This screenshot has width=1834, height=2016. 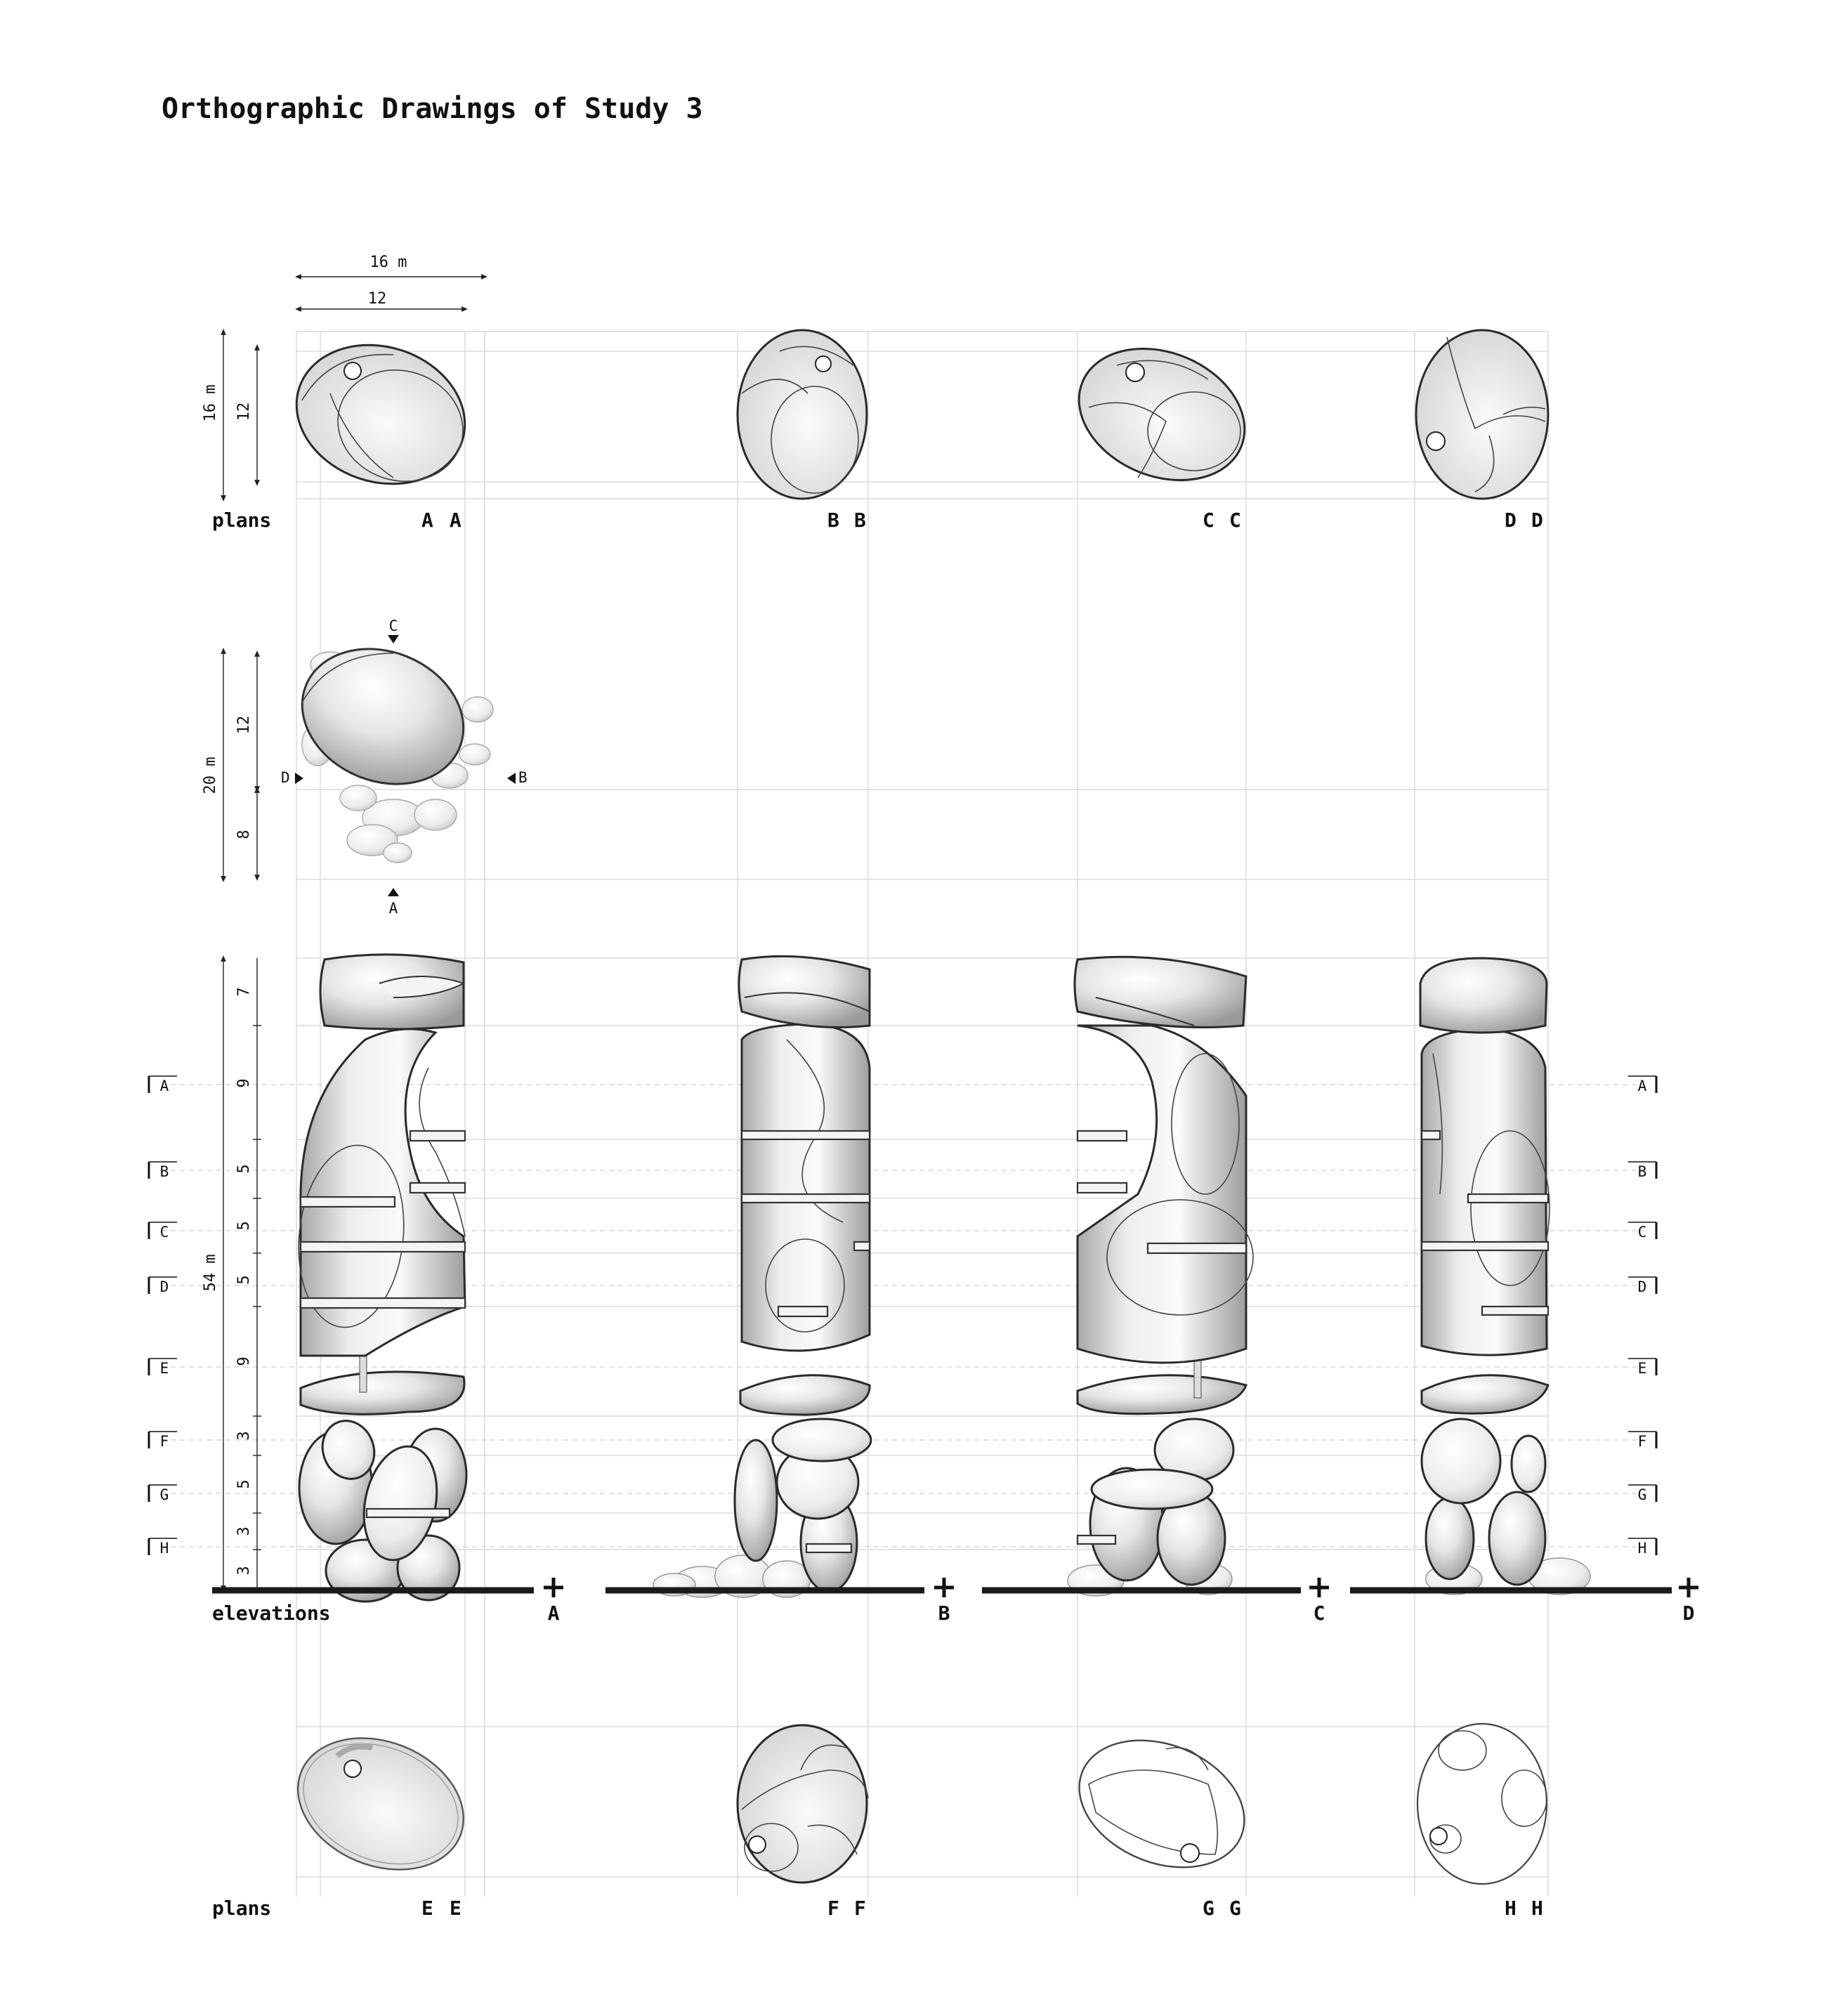 What do you see at coordinates (383, 1278) in the screenshot?
I see `elevation-a` at bounding box center [383, 1278].